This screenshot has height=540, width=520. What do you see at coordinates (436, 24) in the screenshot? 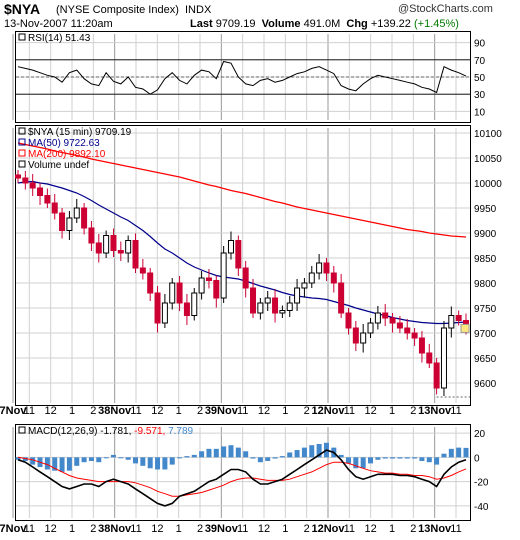
I see `chg-percent: (+1.45%)` at bounding box center [436, 24].